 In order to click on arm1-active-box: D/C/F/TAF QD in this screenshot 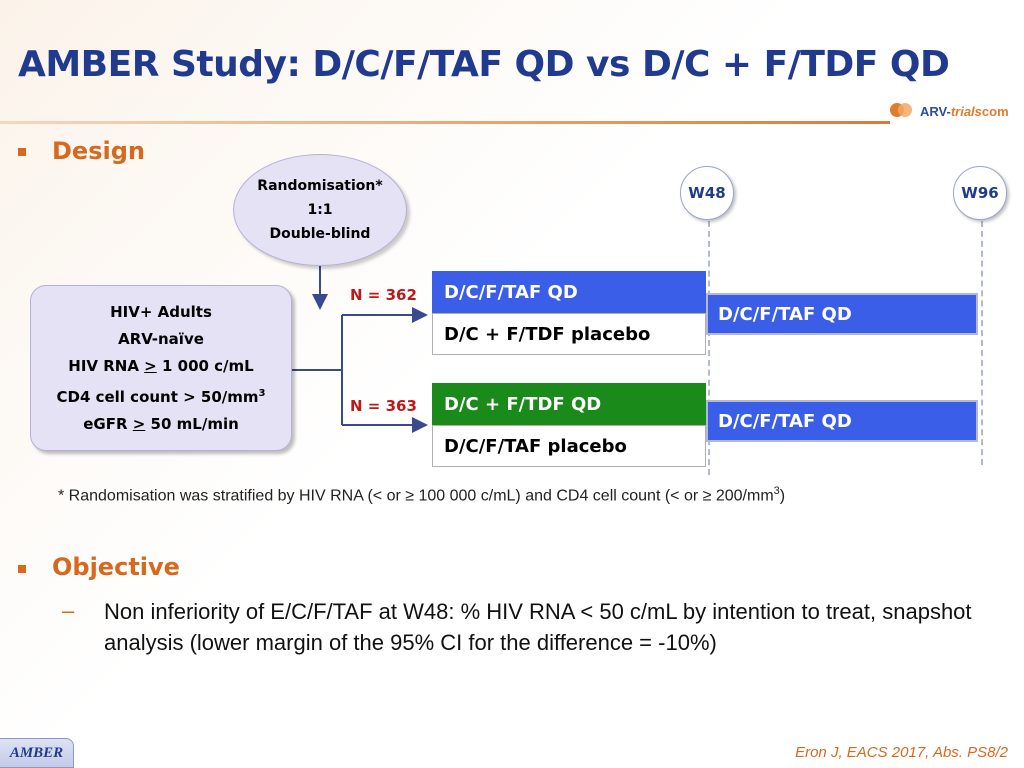, I will do `click(569, 292)`.